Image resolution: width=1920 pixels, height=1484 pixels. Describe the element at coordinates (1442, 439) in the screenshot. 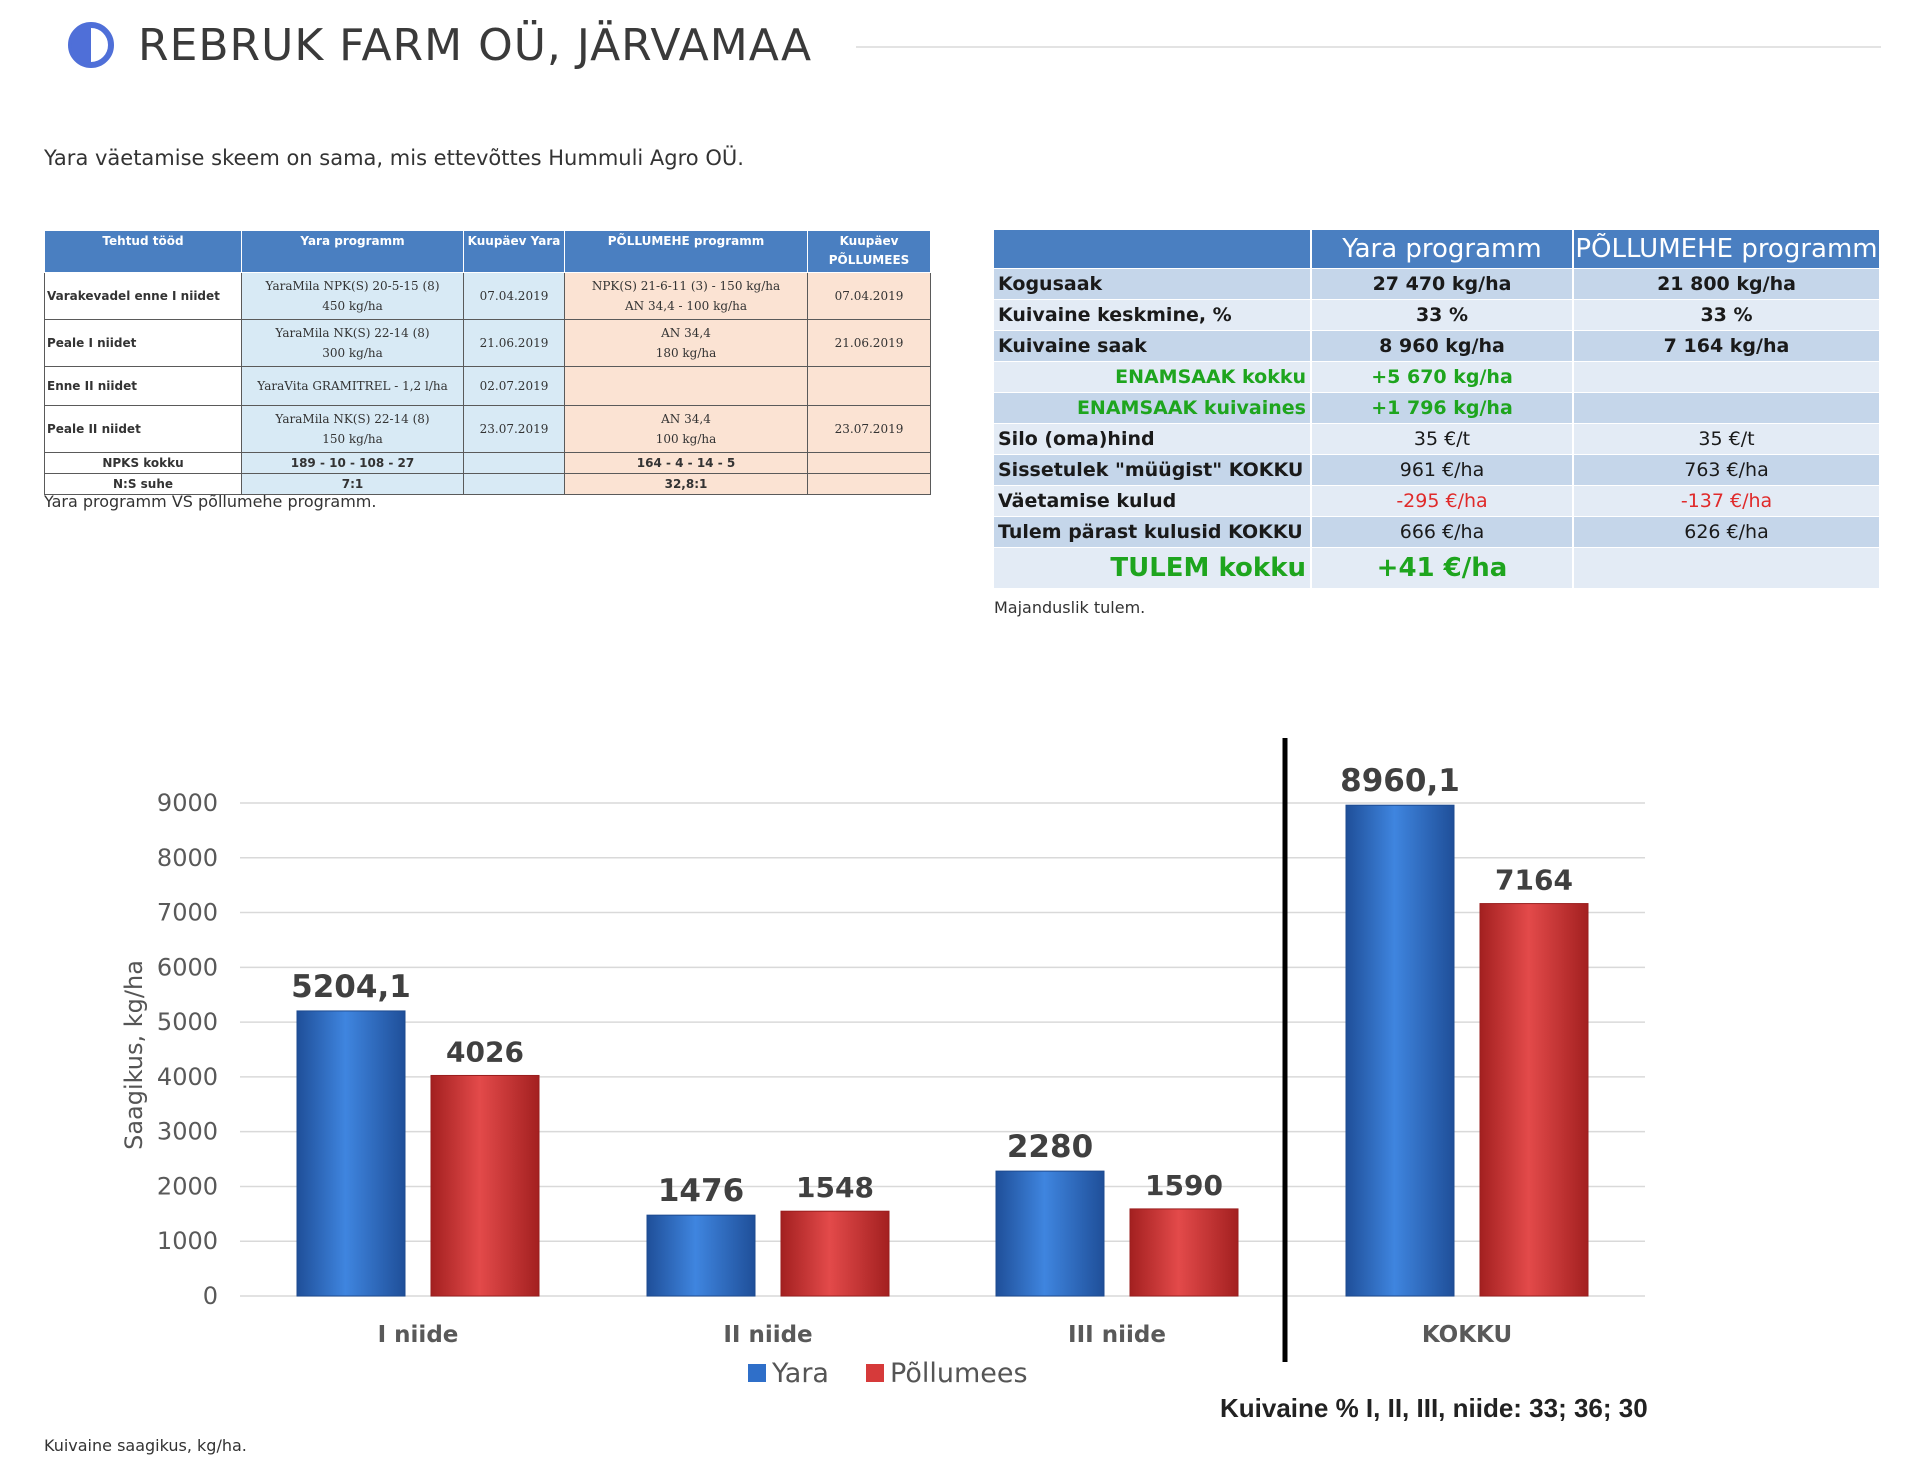

I see `yara-value: 35 €/t` at that location.